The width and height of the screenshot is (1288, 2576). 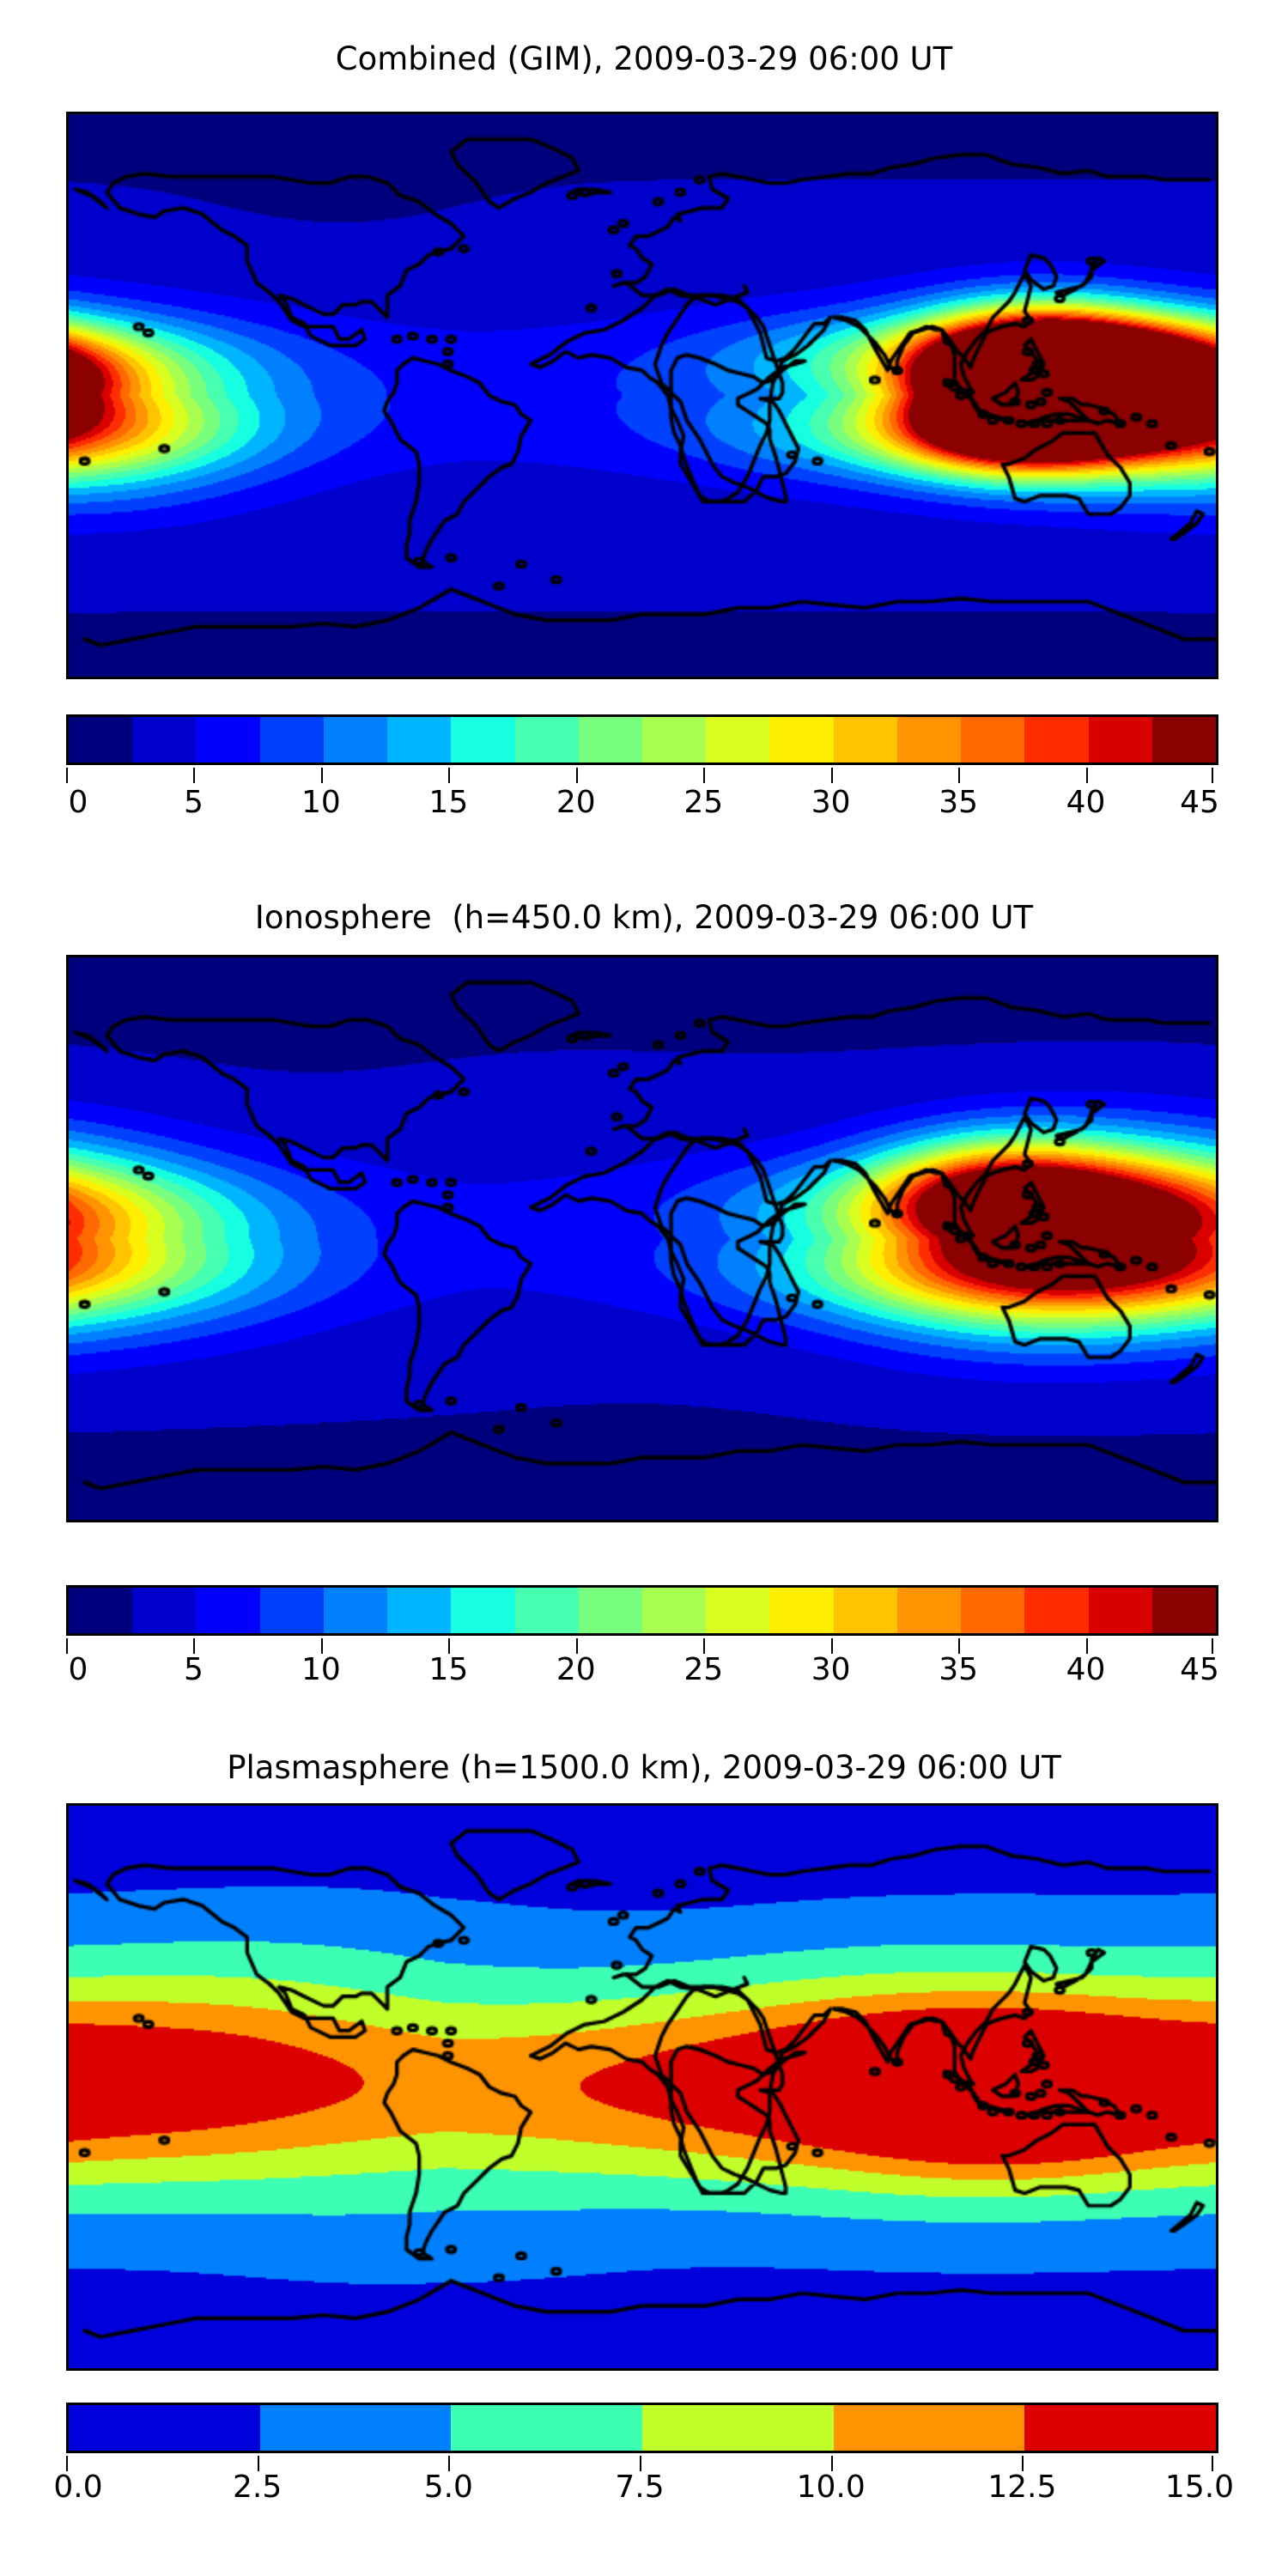 I want to click on colorbar-combined-gim: 0 5 10 15 20 25 30 35 40 45, so click(x=642, y=770).